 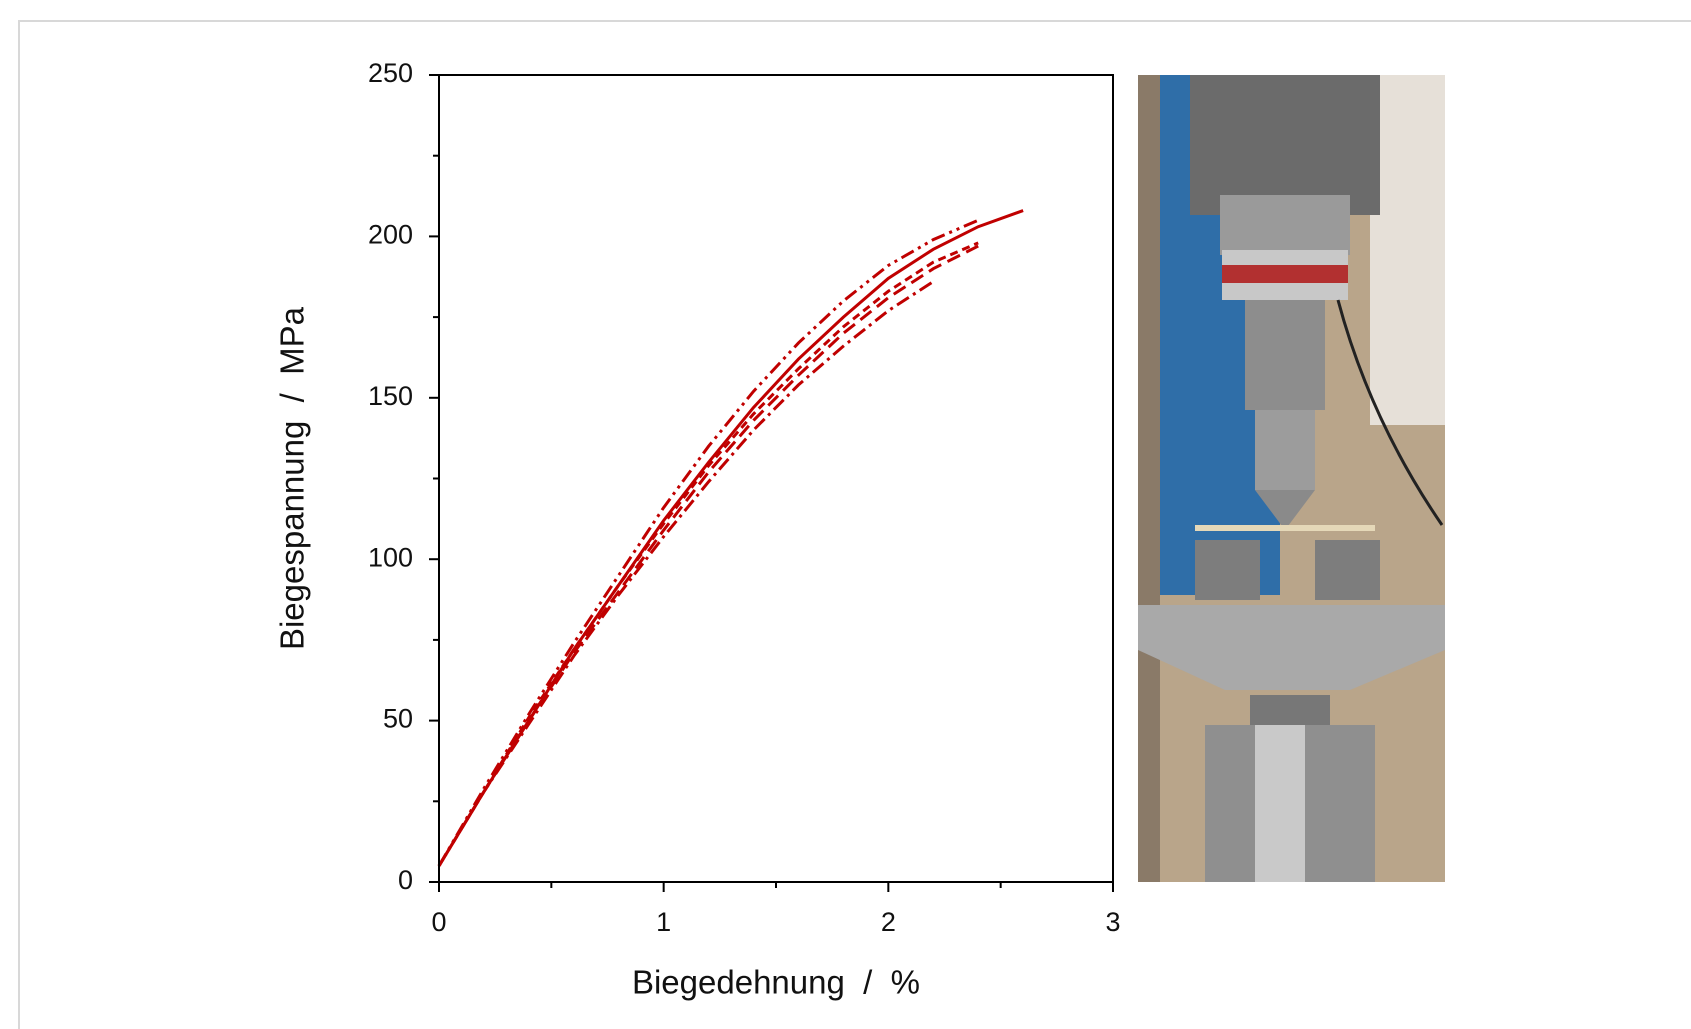 I want to click on x-tick-label: 0, so click(x=438, y=922).